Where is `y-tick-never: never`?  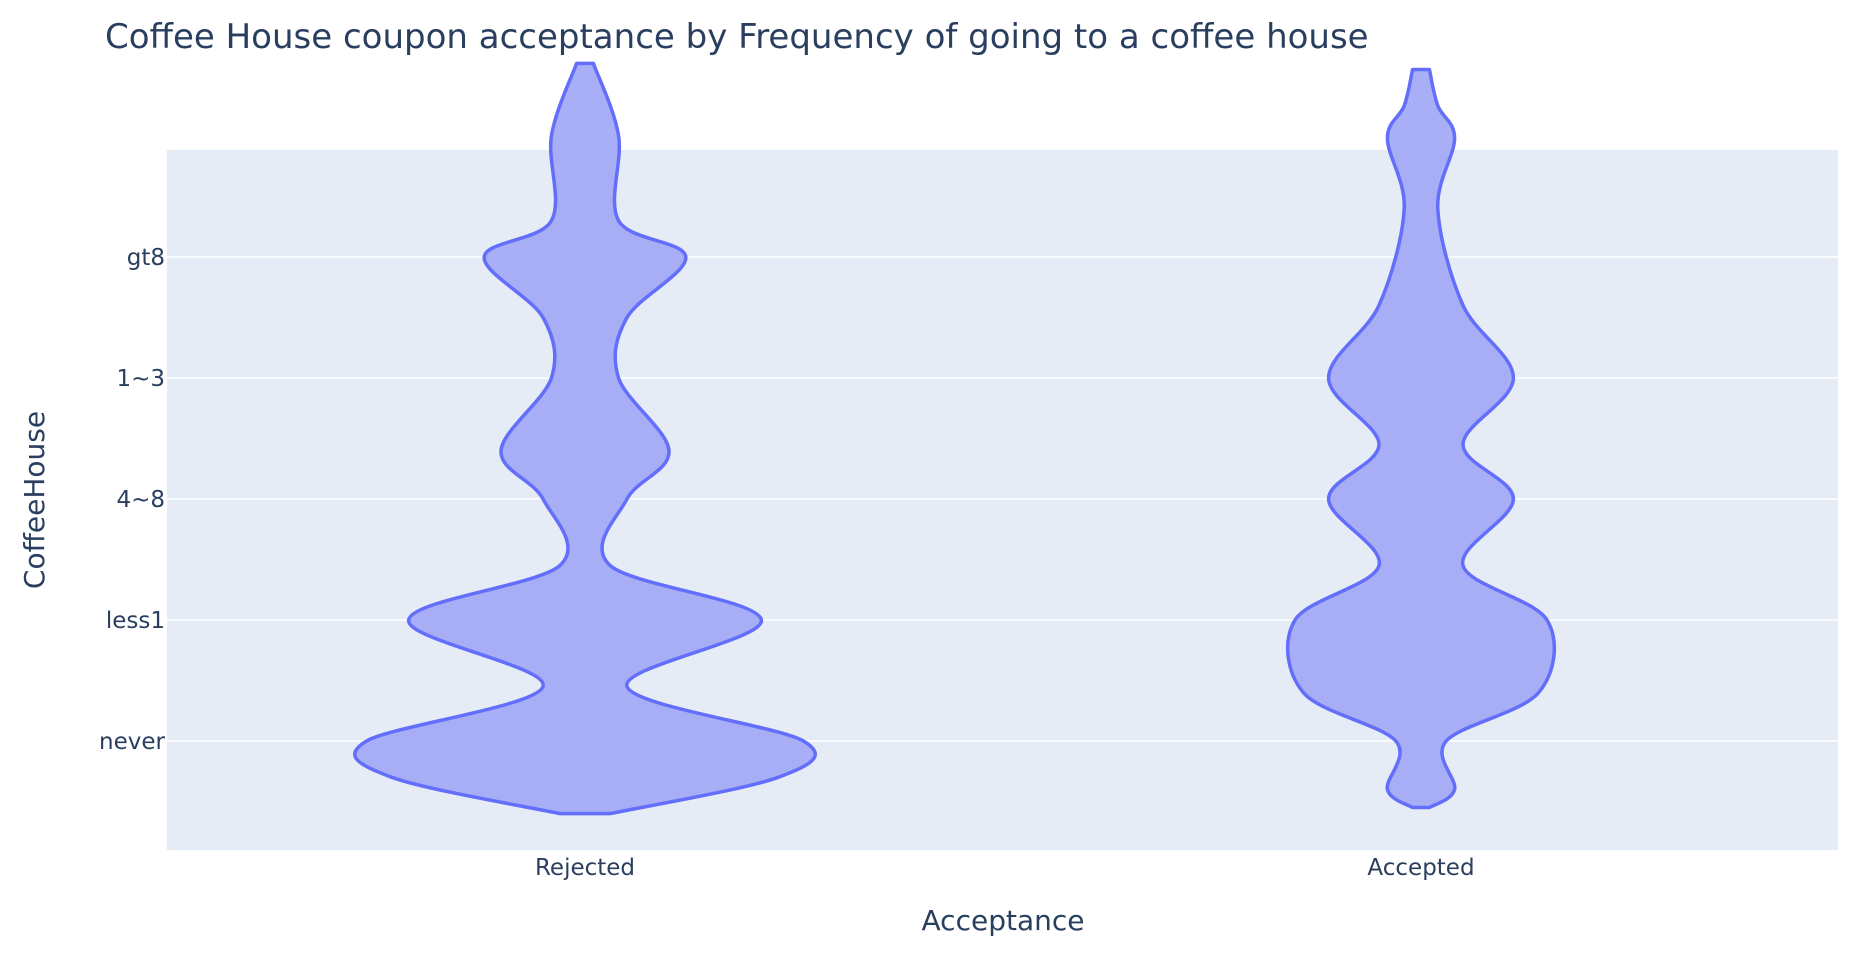 y-tick-never: never is located at coordinates (132, 742).